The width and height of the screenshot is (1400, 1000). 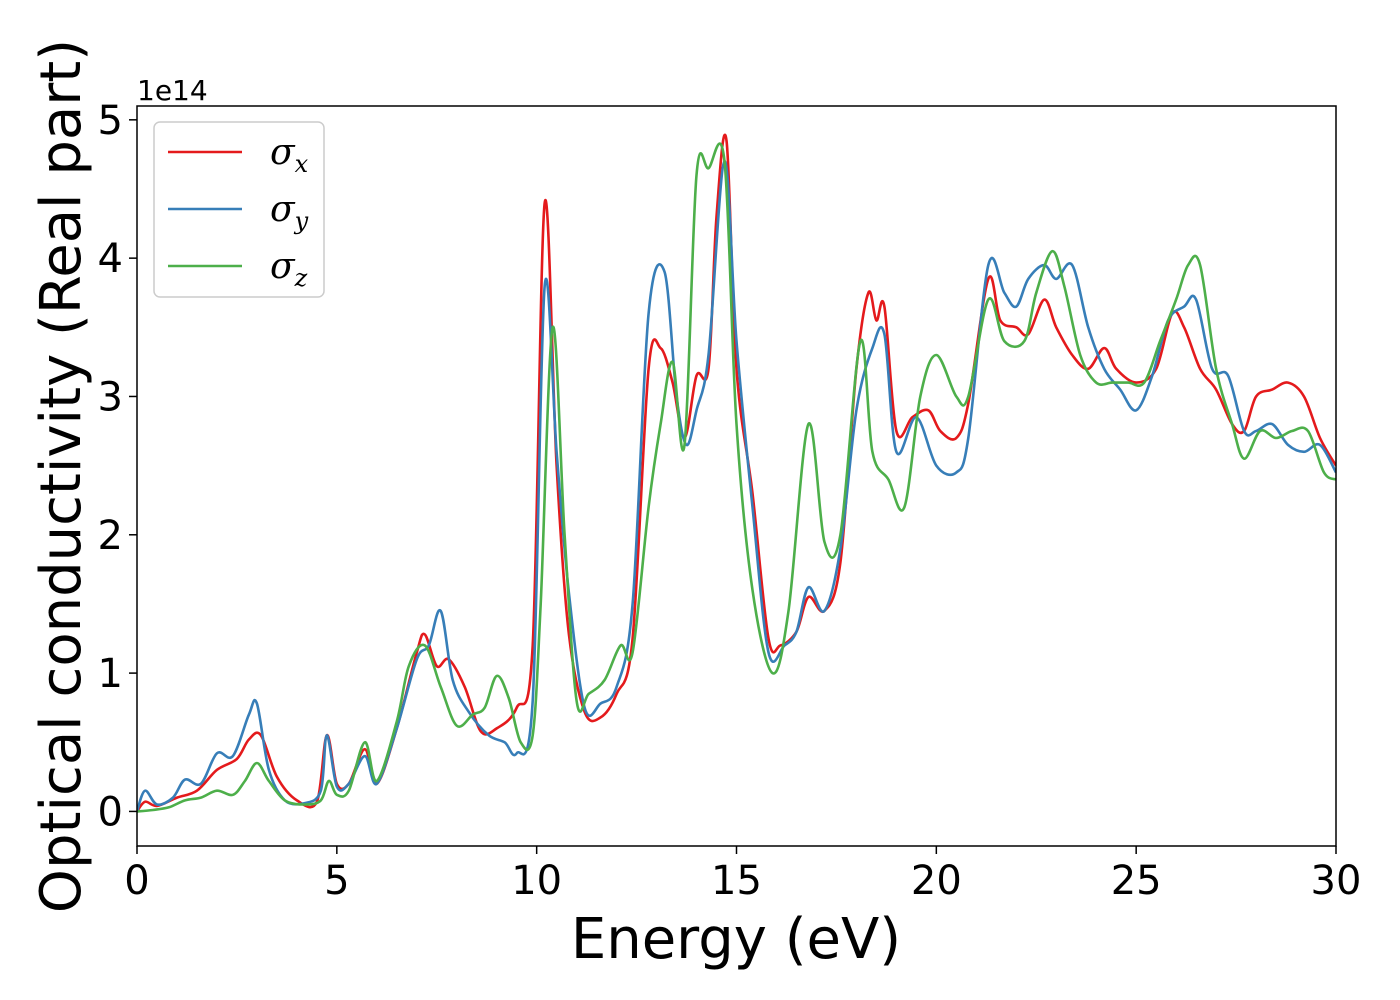 What do you see at coordinates (336, 881) in the screenshot?
I see `x-tick-label: 5` at bounding box center [336, 881].